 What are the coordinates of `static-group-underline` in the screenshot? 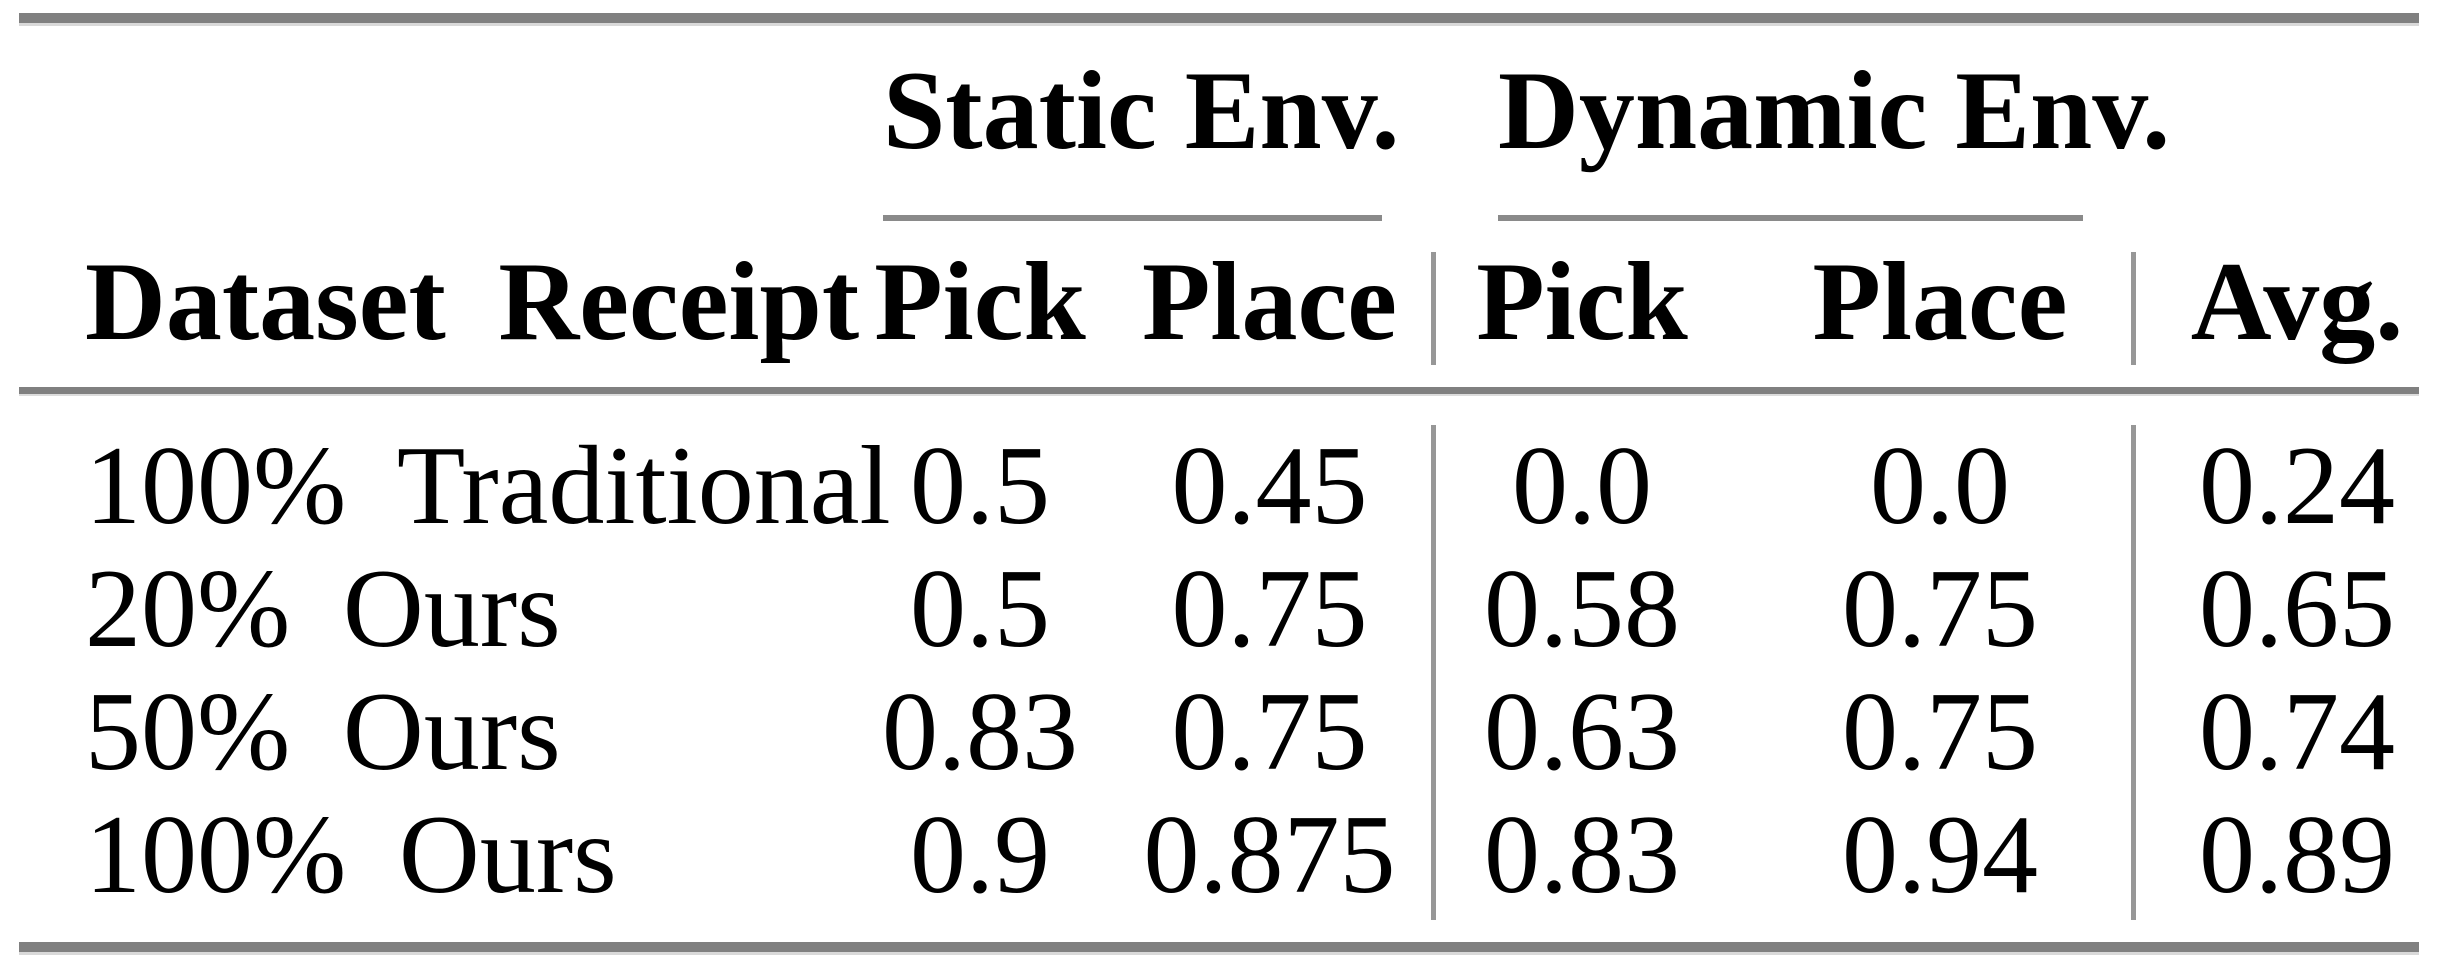 It's located at (1132, 218).